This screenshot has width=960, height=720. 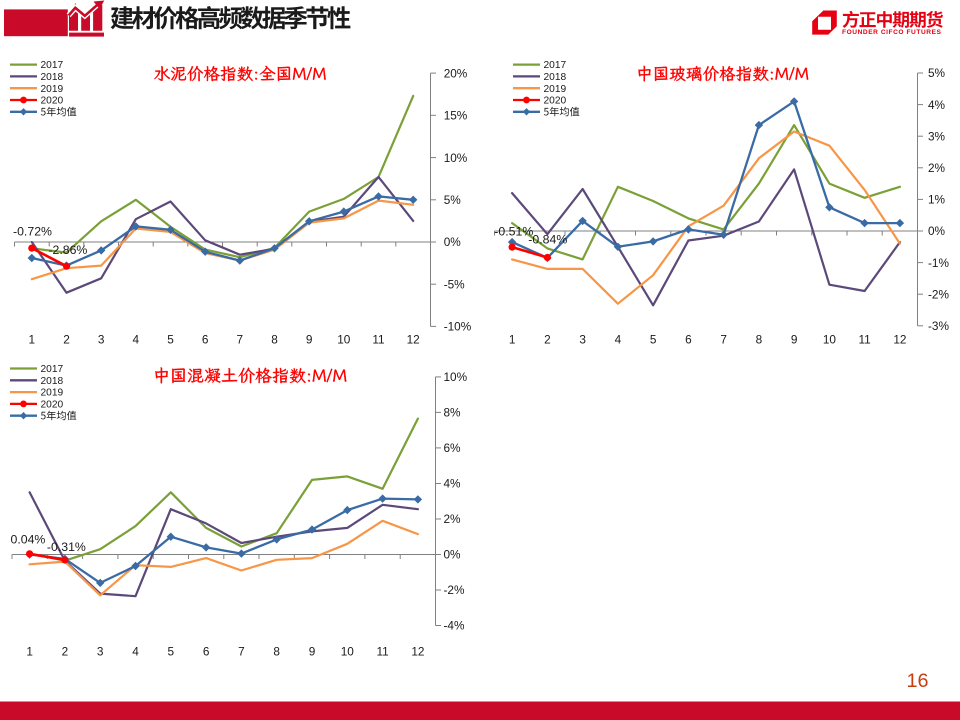 I want to click on svg-text: -10%, so click(x=458, y=327).